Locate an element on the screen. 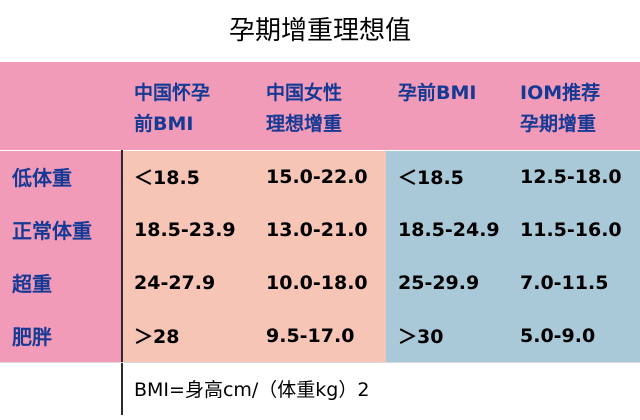 The image size is (640, 420). col-header-text: 孕前BMI is located at coordinates (437, 93).